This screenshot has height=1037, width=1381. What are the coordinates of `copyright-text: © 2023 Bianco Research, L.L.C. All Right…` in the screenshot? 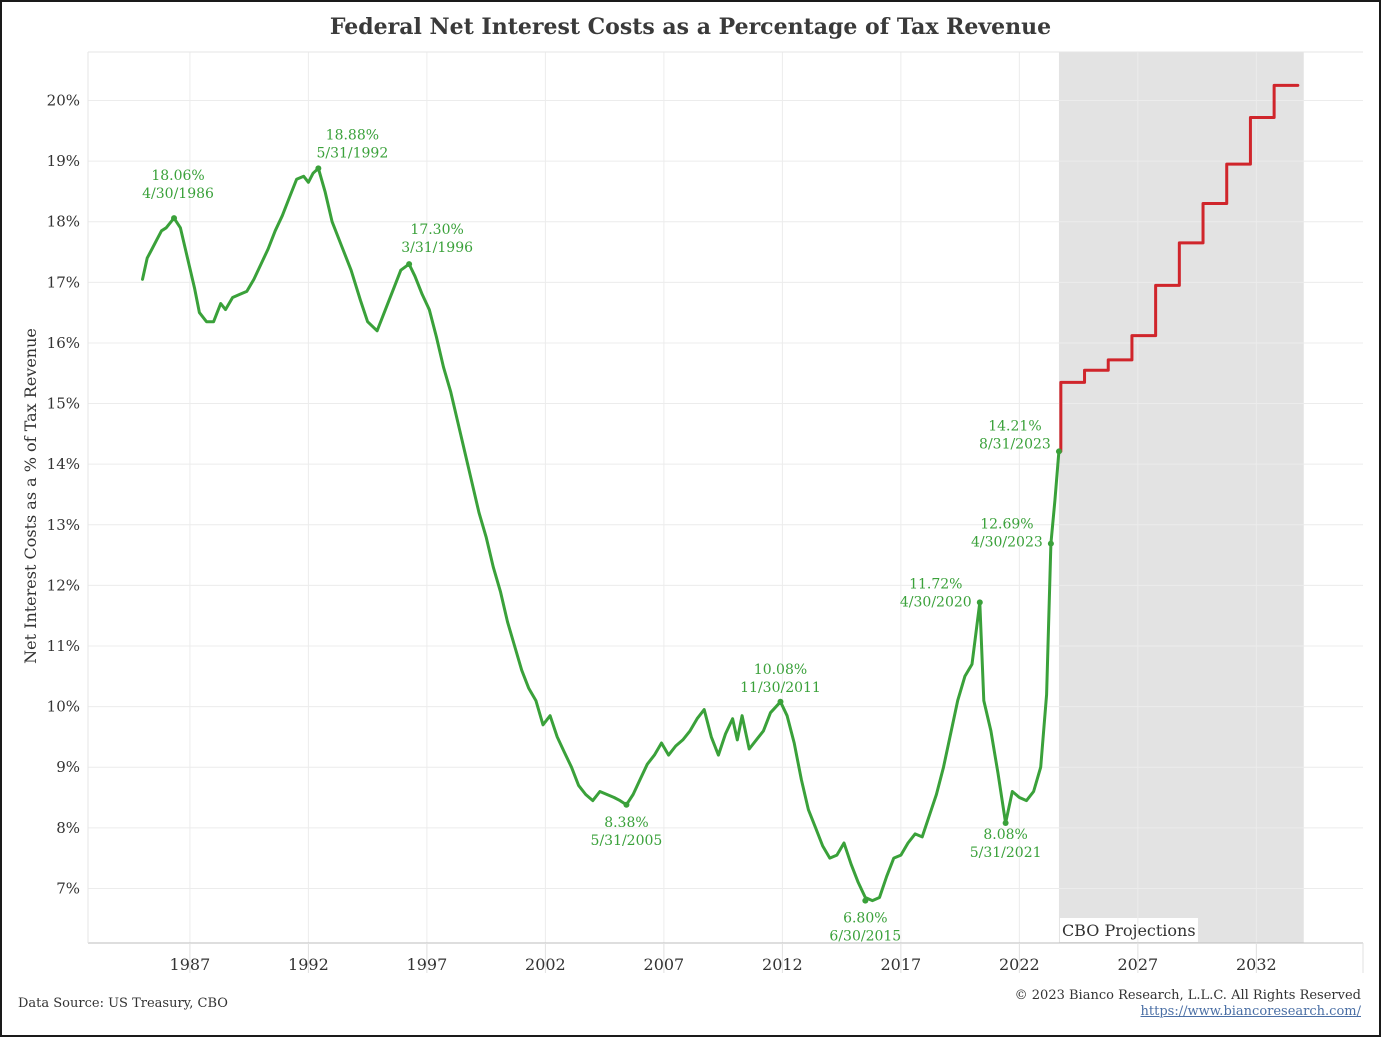 It's located at (1187, 995).